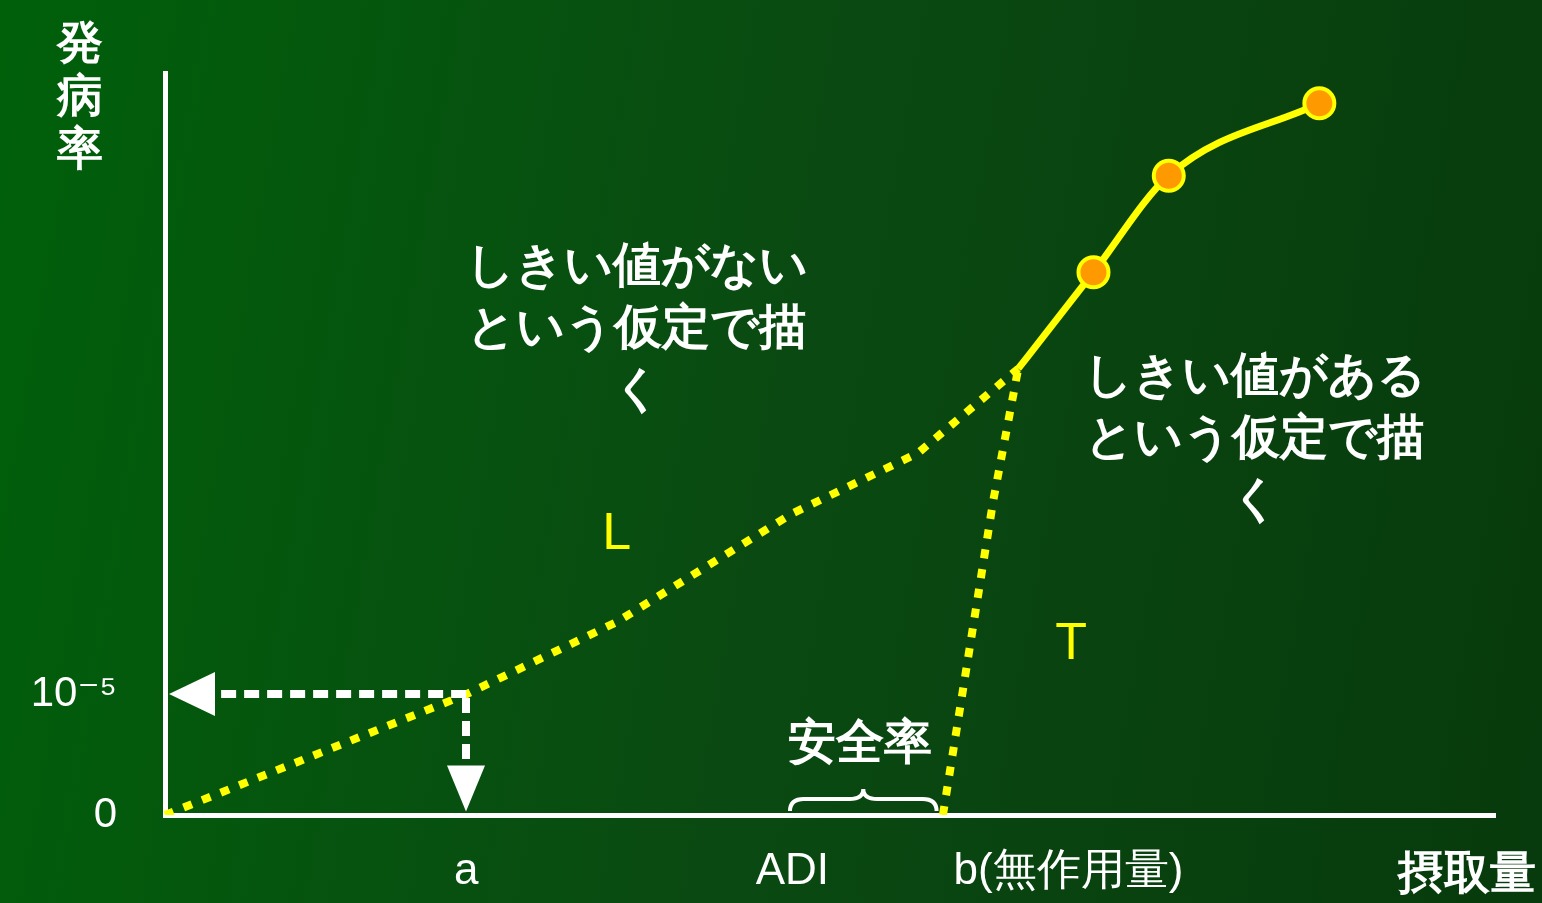  What do you see at coordinates (1255, 437) in the screenshot?
I see `annotation: しきい値があるという仮定で描く` at bounding box center [1255, 437].